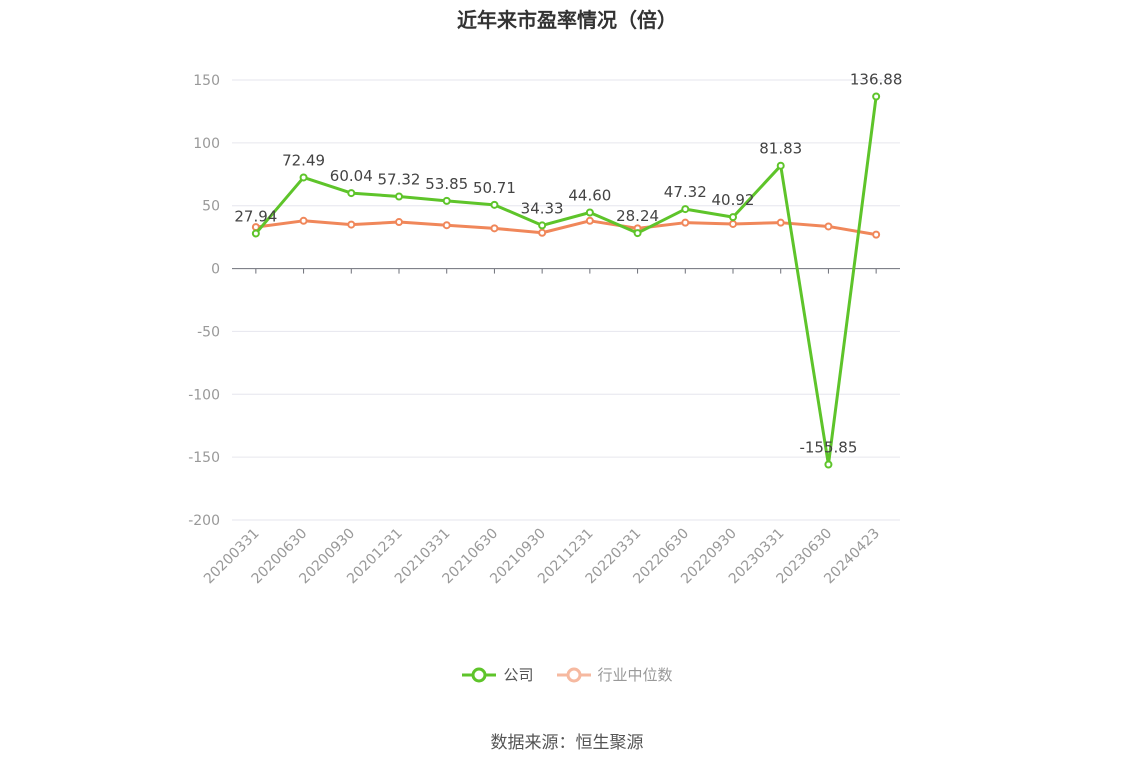 The height and width of the screenshot is (766, 1134). Describe the element at coordinates (255, 216) in the screenshot. I see `company-value-label: 27.94` at that location.